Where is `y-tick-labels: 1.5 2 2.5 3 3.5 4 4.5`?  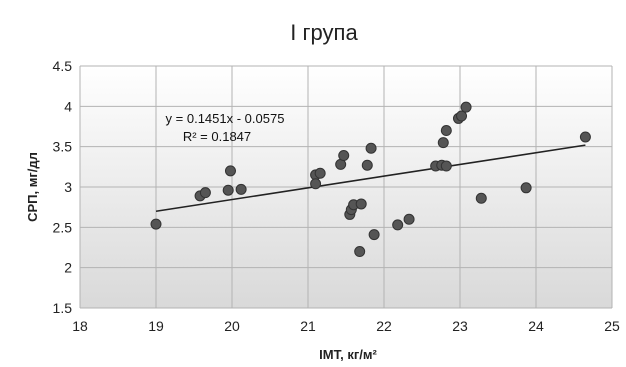 y-tick-labels: 1.5 2 2.5 3 3.5 4 4.5 is located at coordinates (63, 187).